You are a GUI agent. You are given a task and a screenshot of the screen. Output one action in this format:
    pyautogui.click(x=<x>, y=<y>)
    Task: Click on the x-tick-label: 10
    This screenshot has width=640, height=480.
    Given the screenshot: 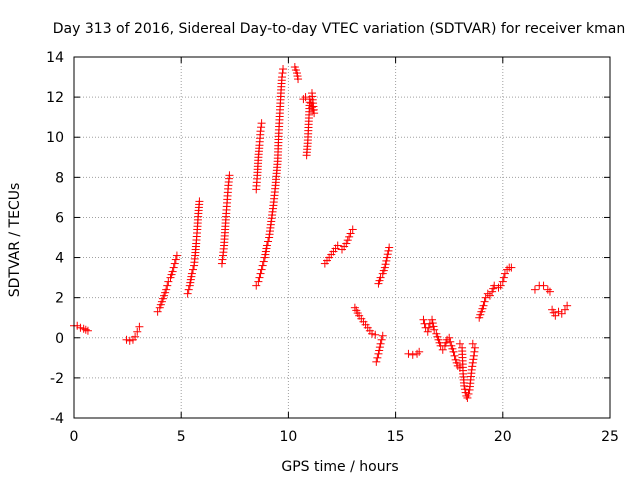 What is the action you would take?
    pyautogui.click(x=288, y=437)
    